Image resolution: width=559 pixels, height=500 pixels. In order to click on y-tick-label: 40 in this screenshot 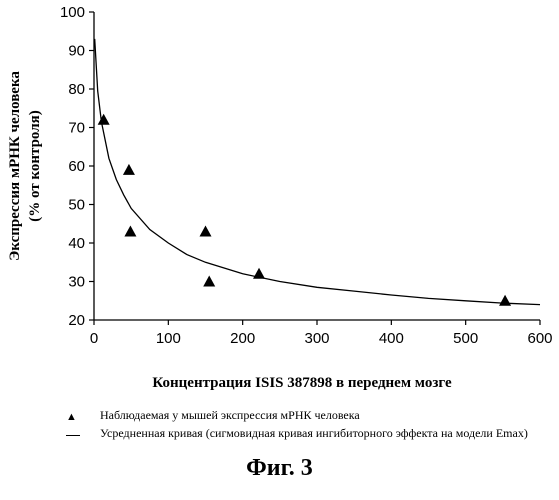, I will do `click(76, 243)`.